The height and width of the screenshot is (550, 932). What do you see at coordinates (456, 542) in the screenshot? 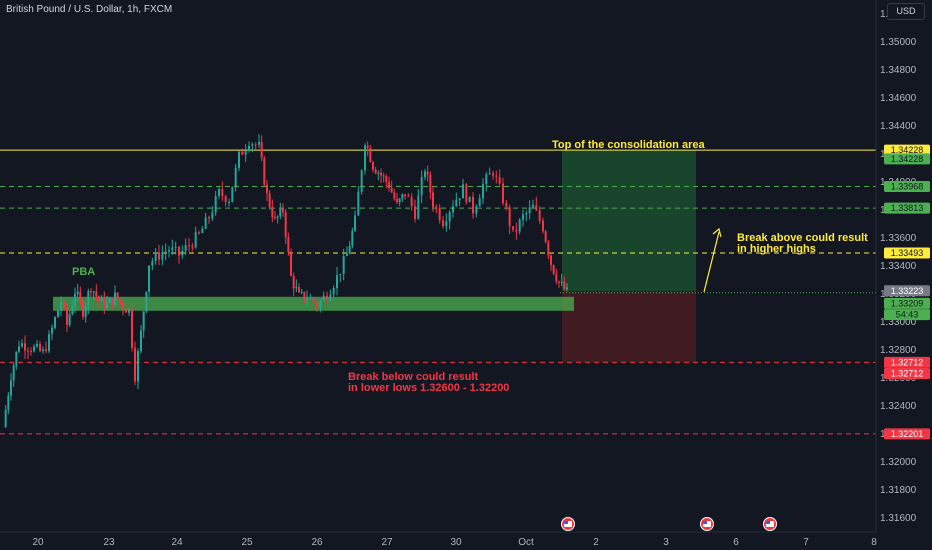
I see `x-tick-label: 30` at bounding box center [456, 542].